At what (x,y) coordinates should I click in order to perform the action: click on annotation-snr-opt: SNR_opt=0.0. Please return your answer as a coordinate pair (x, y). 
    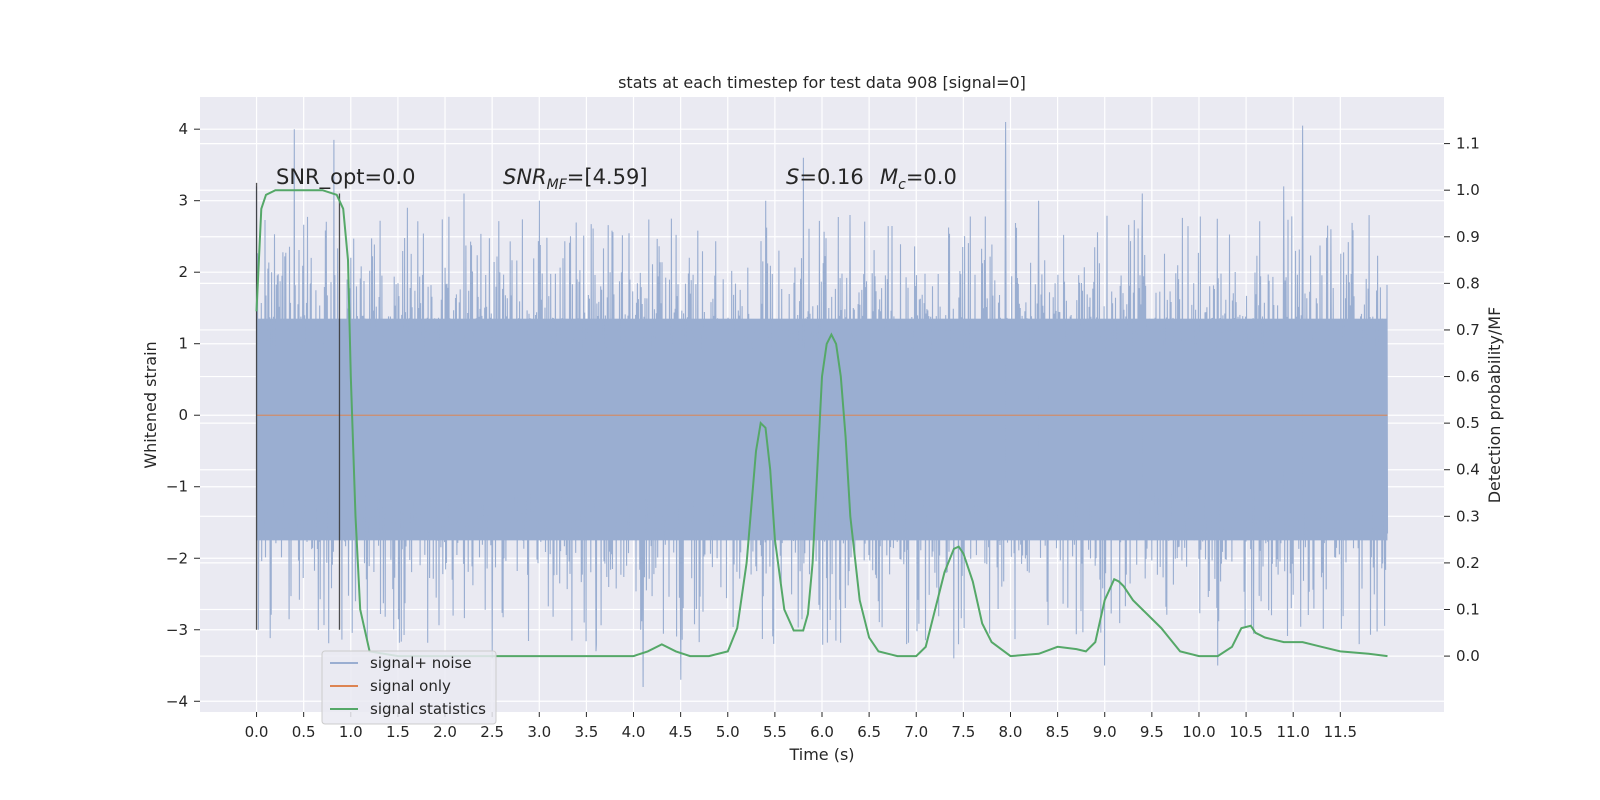
    Looking at the image, I should click on (346, 177).